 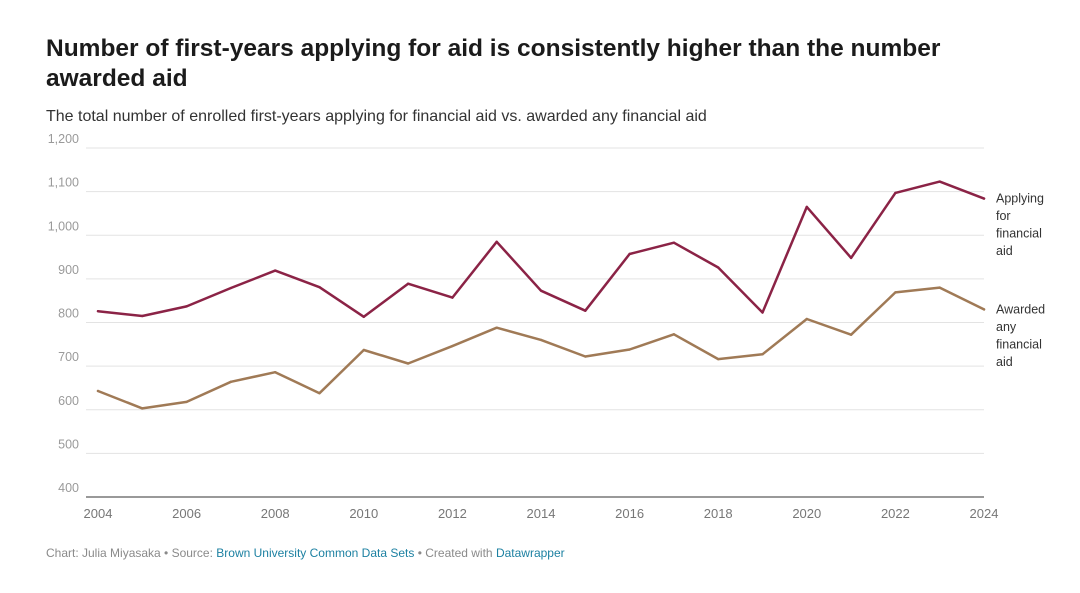 What do you see at coordinates (131, 553) in the screenshot?
I see `footer-credit: Chart: Julia Miyasaka • Source:` at bounding box center [131, 553].